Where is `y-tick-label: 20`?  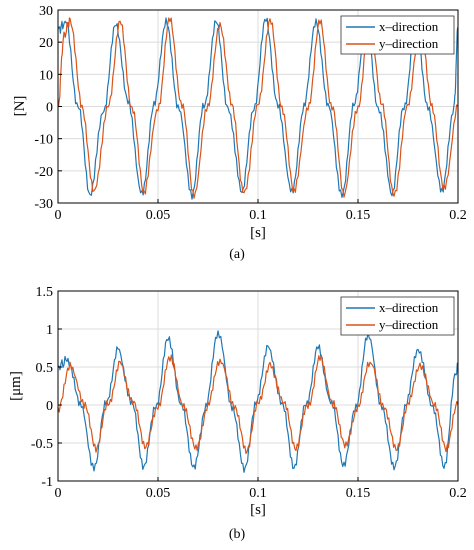
y-tick-label: 20 is located at coordinates (46, 43).